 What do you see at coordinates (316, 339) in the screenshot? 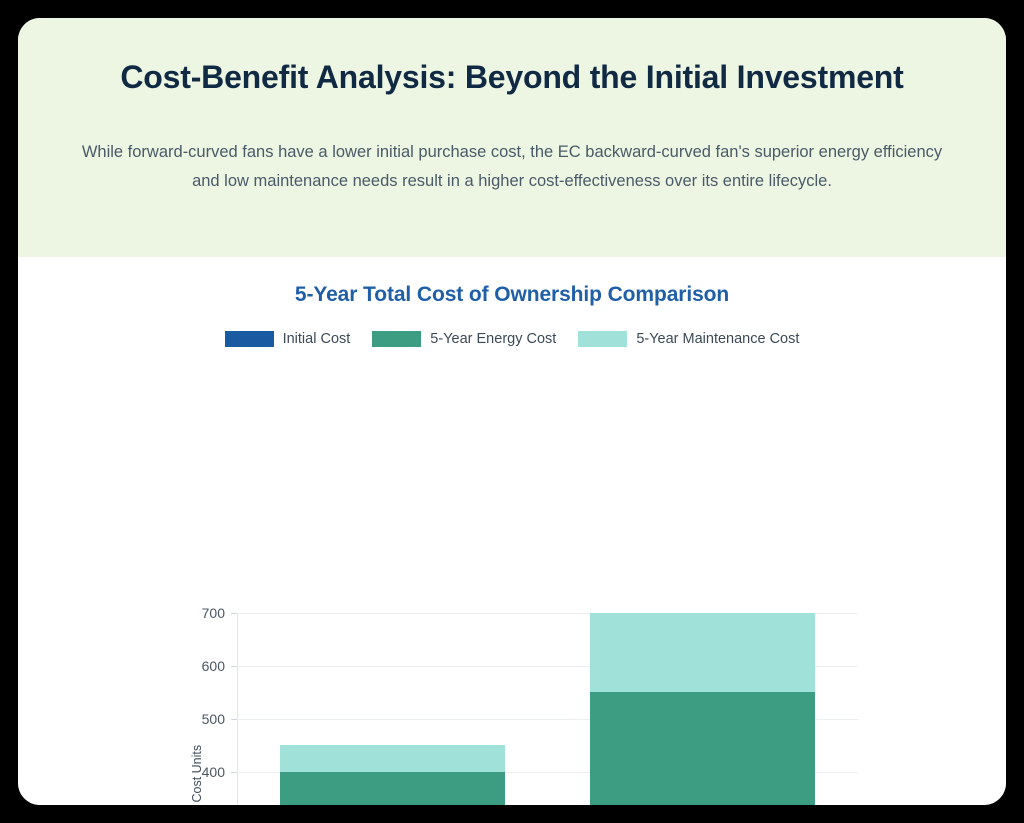
I see `legend-label: Initial Cost` at bounding box center [316, 339].